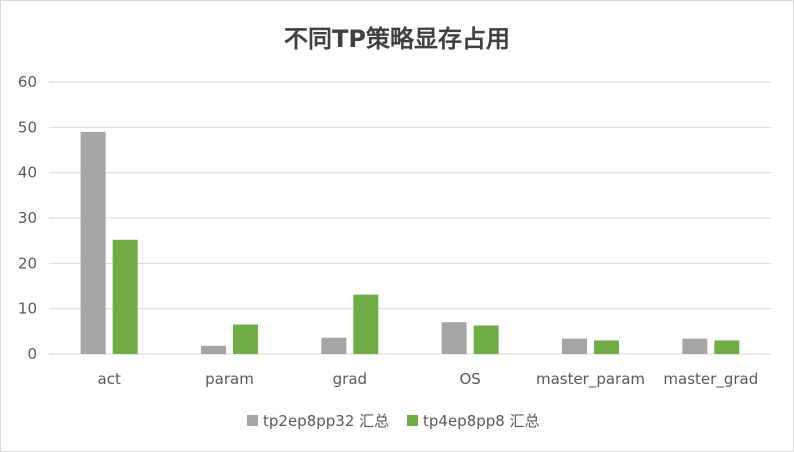 This screenshot has height=452, width=794. What do you see at coordinates (710, 379) in the screenshot?
I see `x-tick-label: master_grad` at bounding box center [710, 379].